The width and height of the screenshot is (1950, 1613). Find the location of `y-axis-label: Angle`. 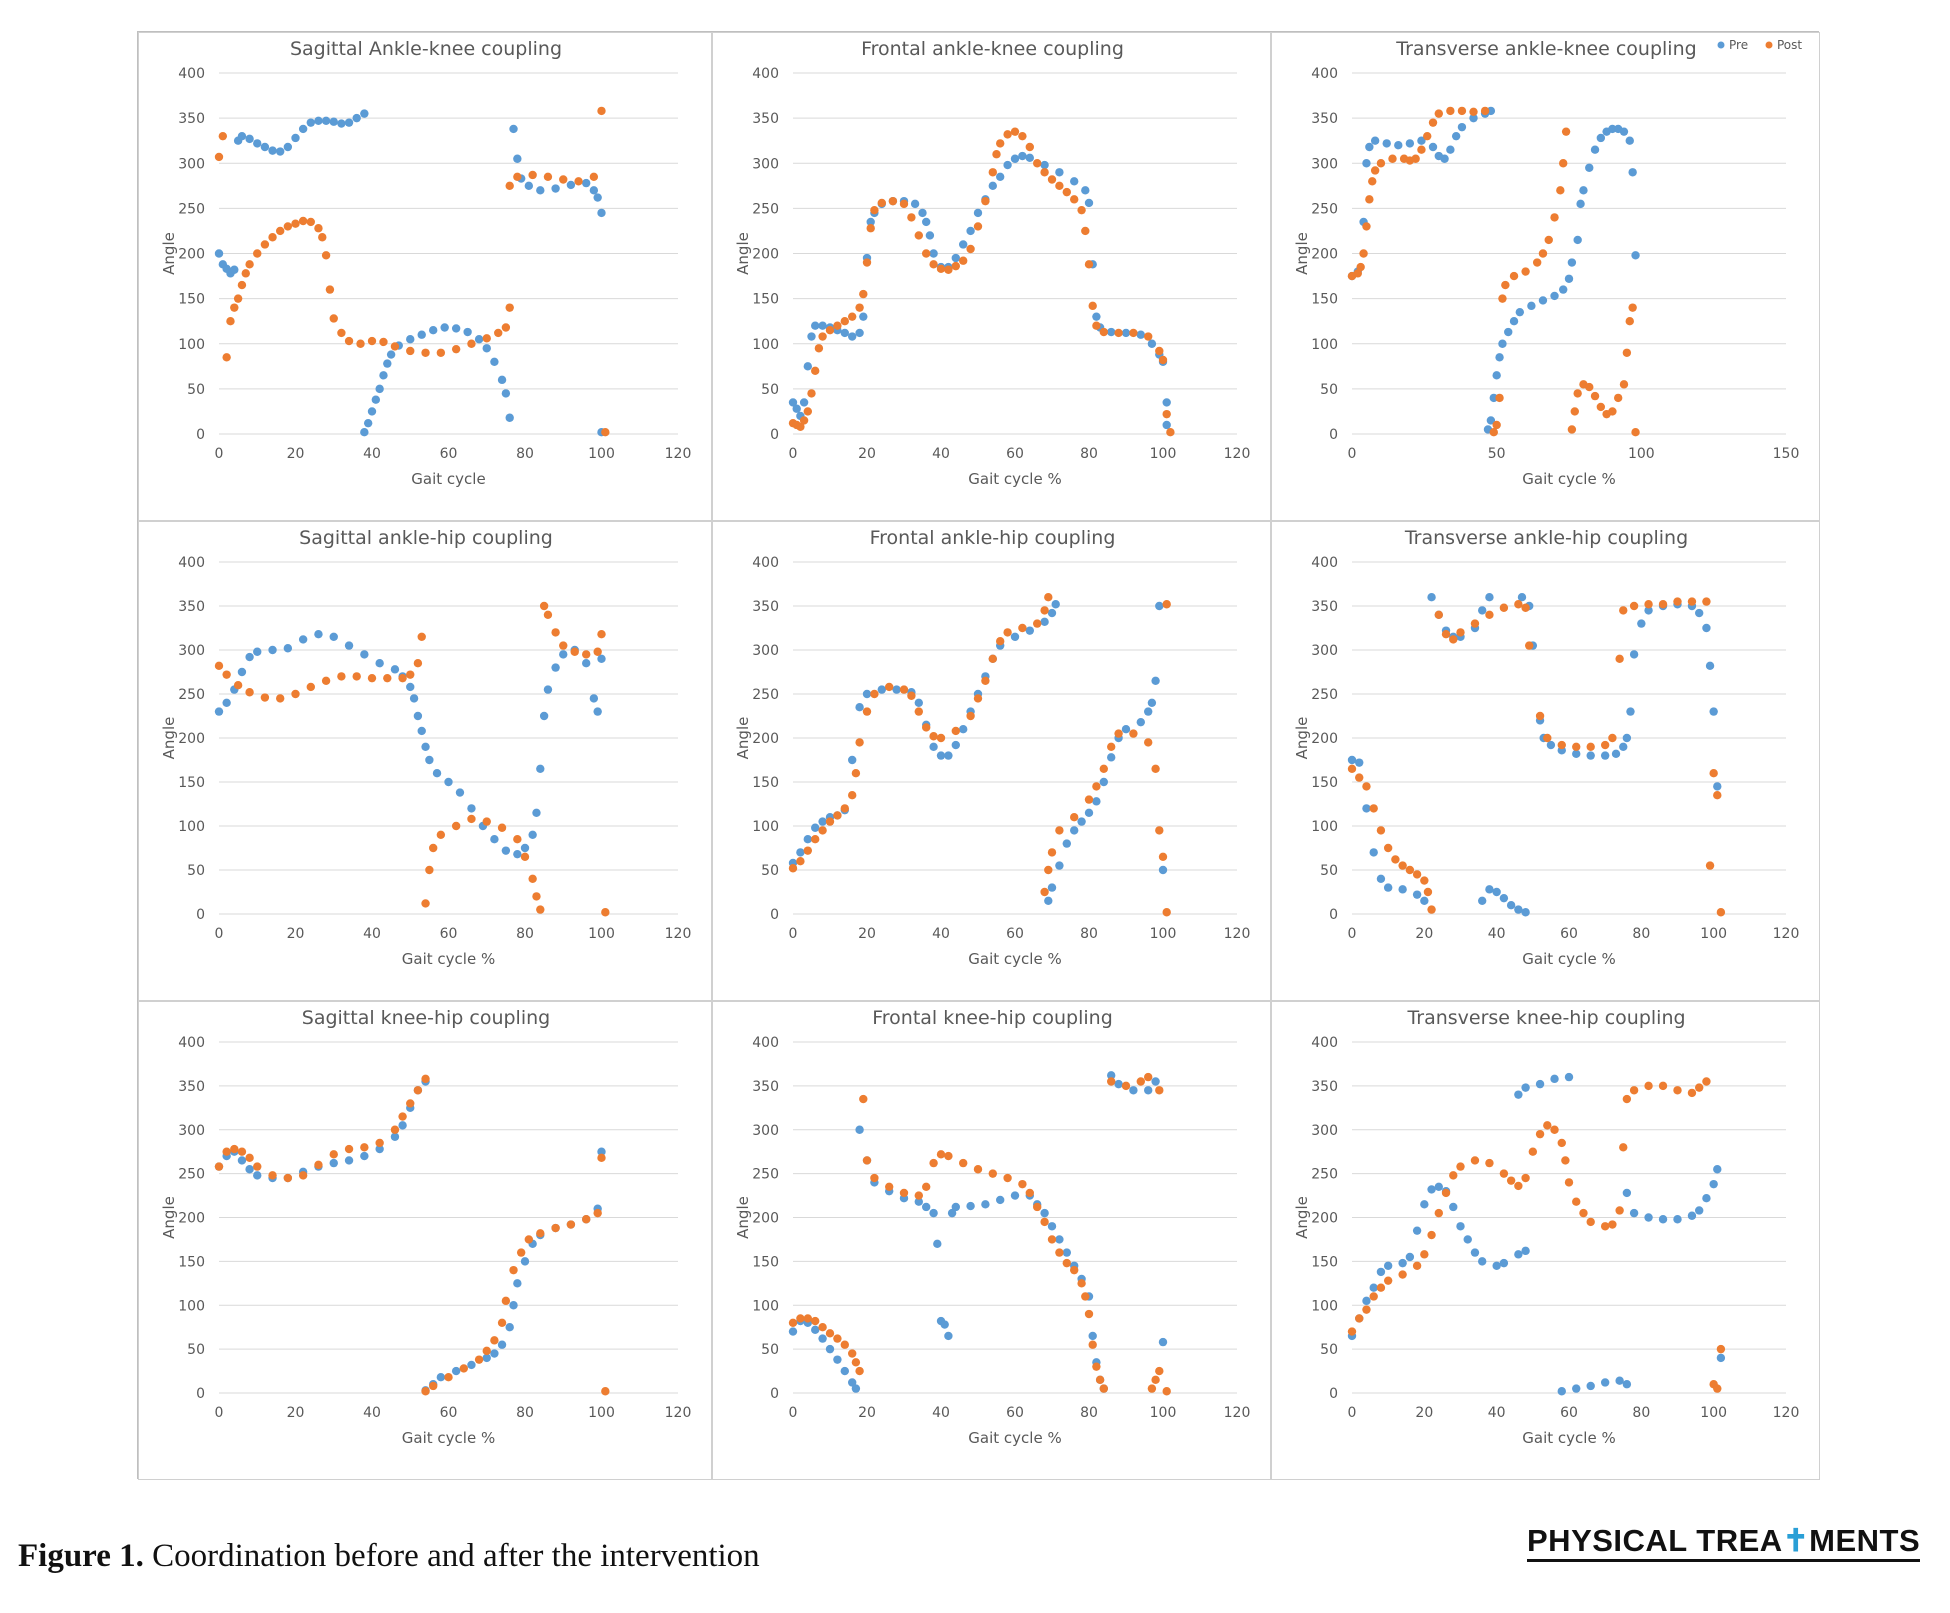

y-axis-label: Angle is located at coordinates (1302, 253).